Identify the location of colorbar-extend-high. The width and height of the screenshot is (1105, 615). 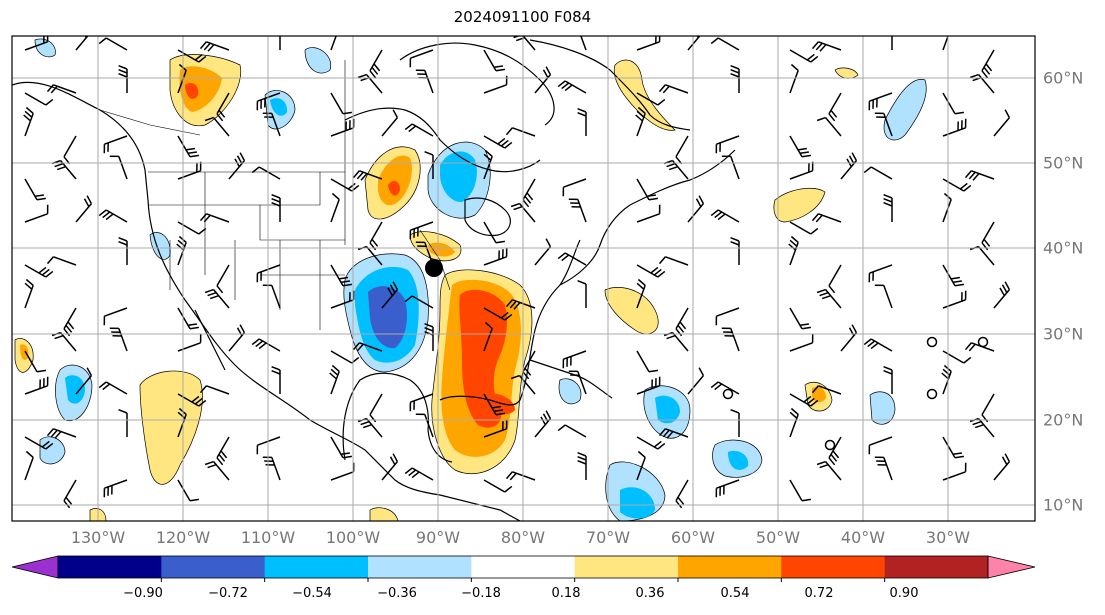
(1011, 567).